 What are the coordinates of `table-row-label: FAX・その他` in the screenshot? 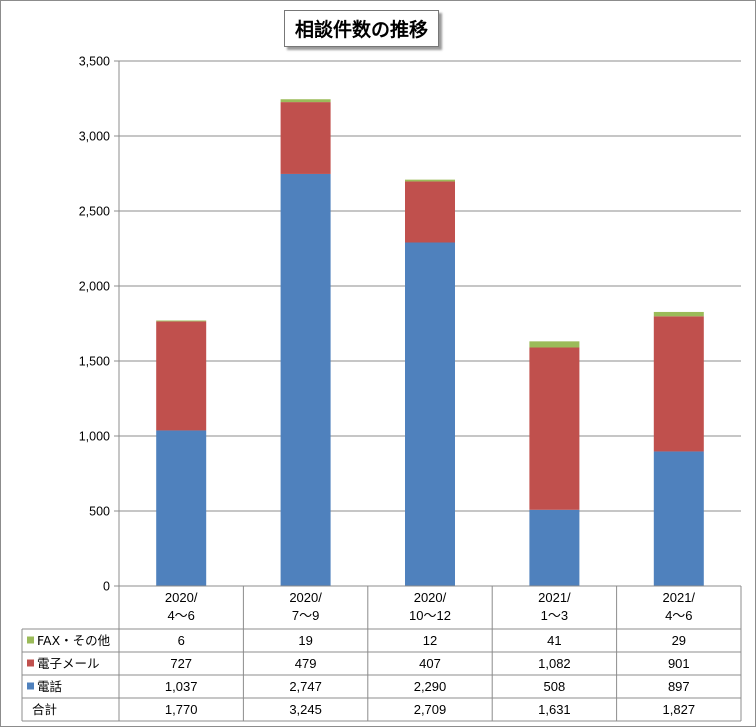 It's located at (74, 640).